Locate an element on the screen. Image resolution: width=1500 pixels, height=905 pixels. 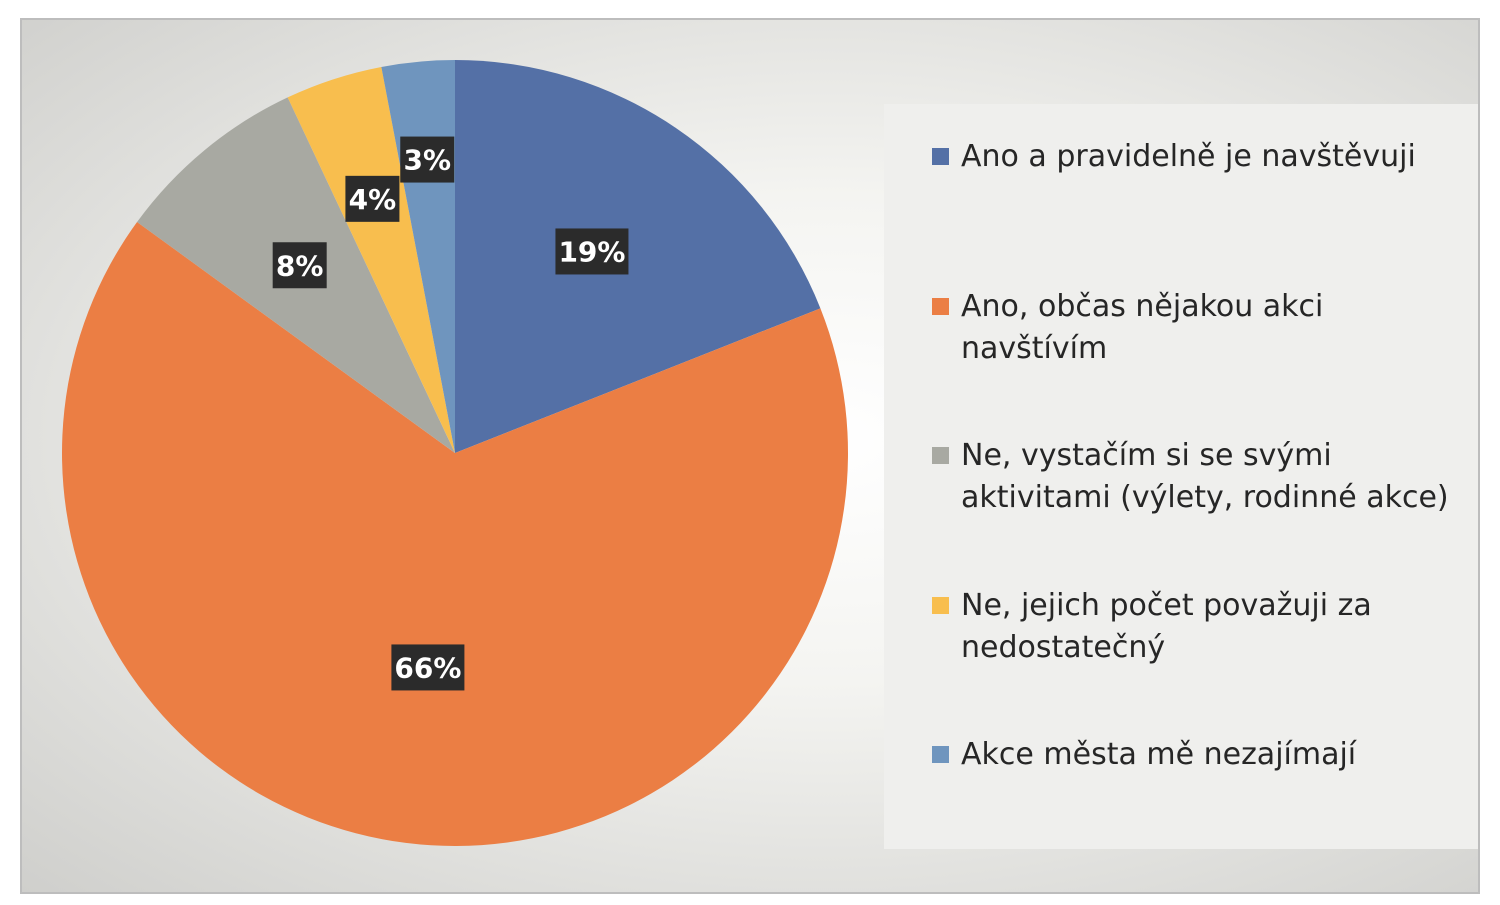
data-label: 19% is located at coordinates (592, 251).